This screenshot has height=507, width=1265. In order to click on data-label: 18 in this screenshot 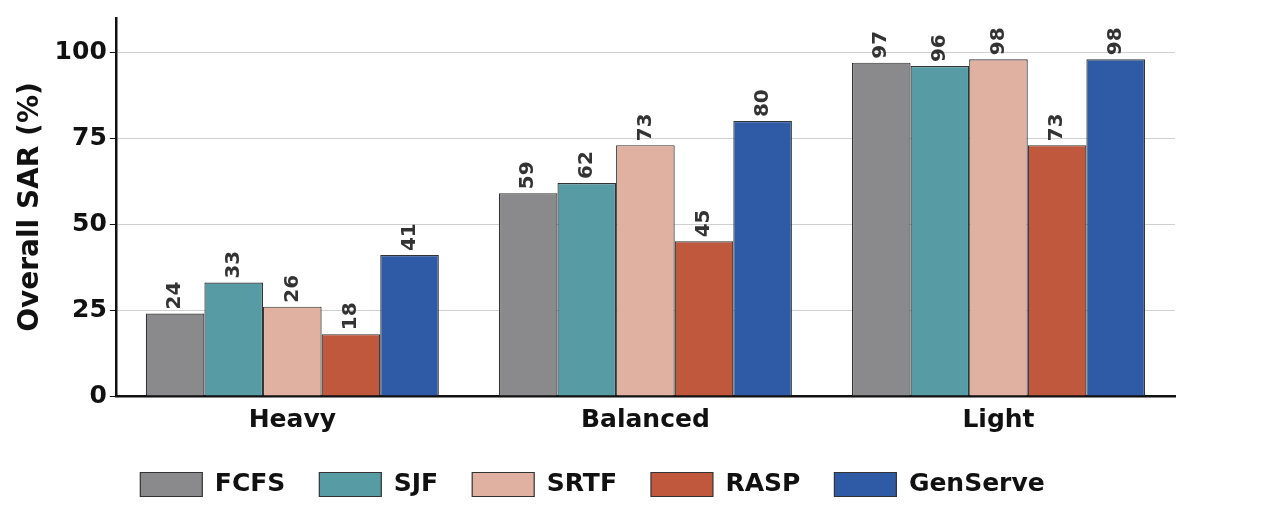, I will do `click(349, 316)`.